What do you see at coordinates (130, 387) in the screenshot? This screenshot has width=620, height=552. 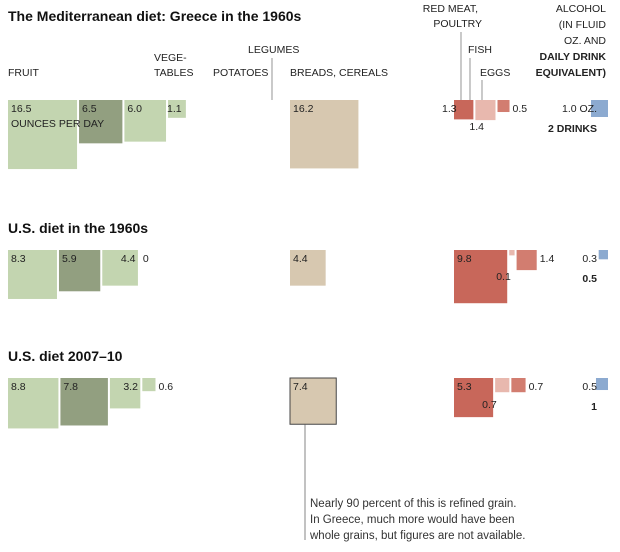 I see `row3-potatoes-label: 3.2` at bounding box center [130, 387].